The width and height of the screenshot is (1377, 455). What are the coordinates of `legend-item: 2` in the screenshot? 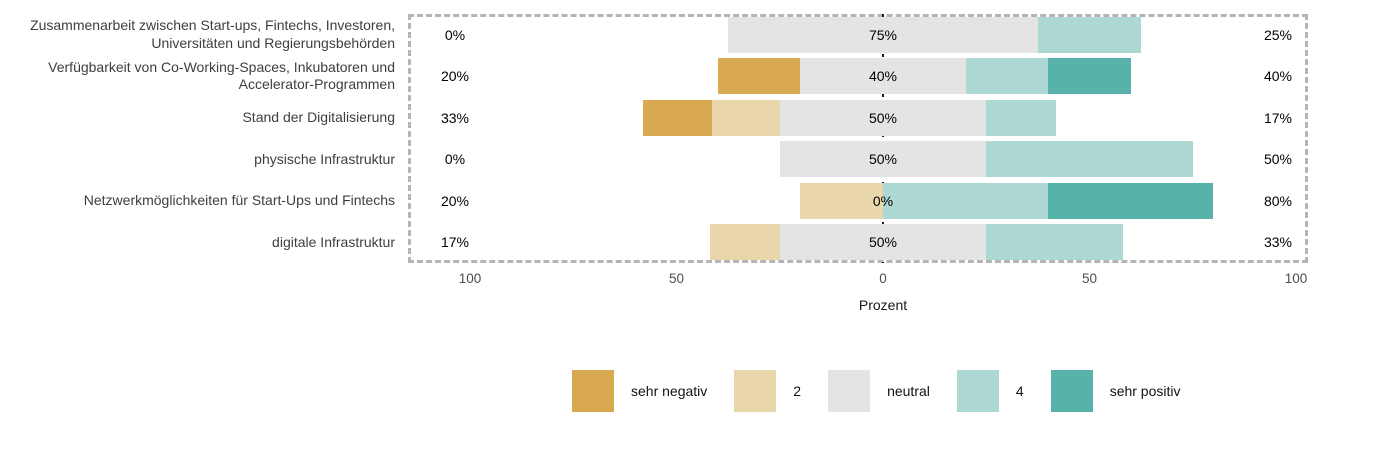 It's located at (767, 391).